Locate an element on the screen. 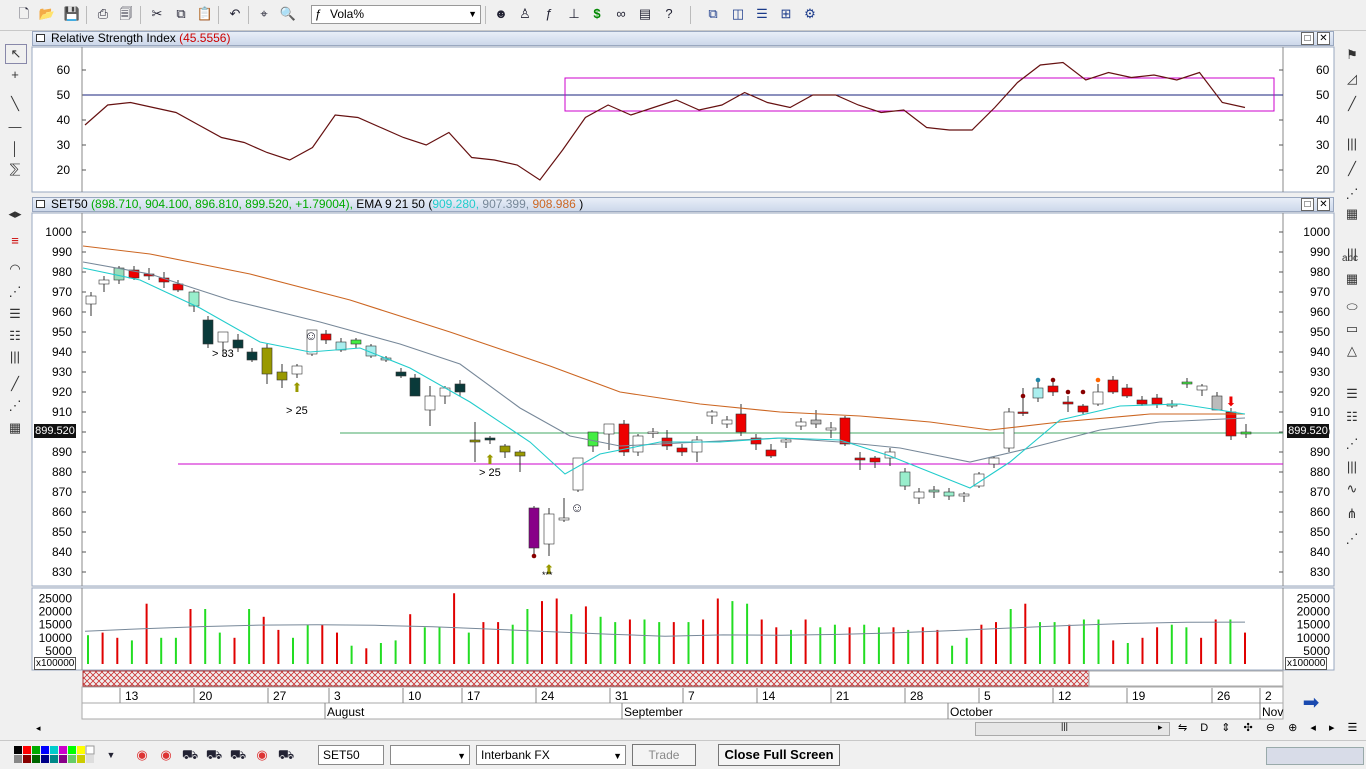  vertical-lines-icon: ||| is located at coordinates (1352, 253).